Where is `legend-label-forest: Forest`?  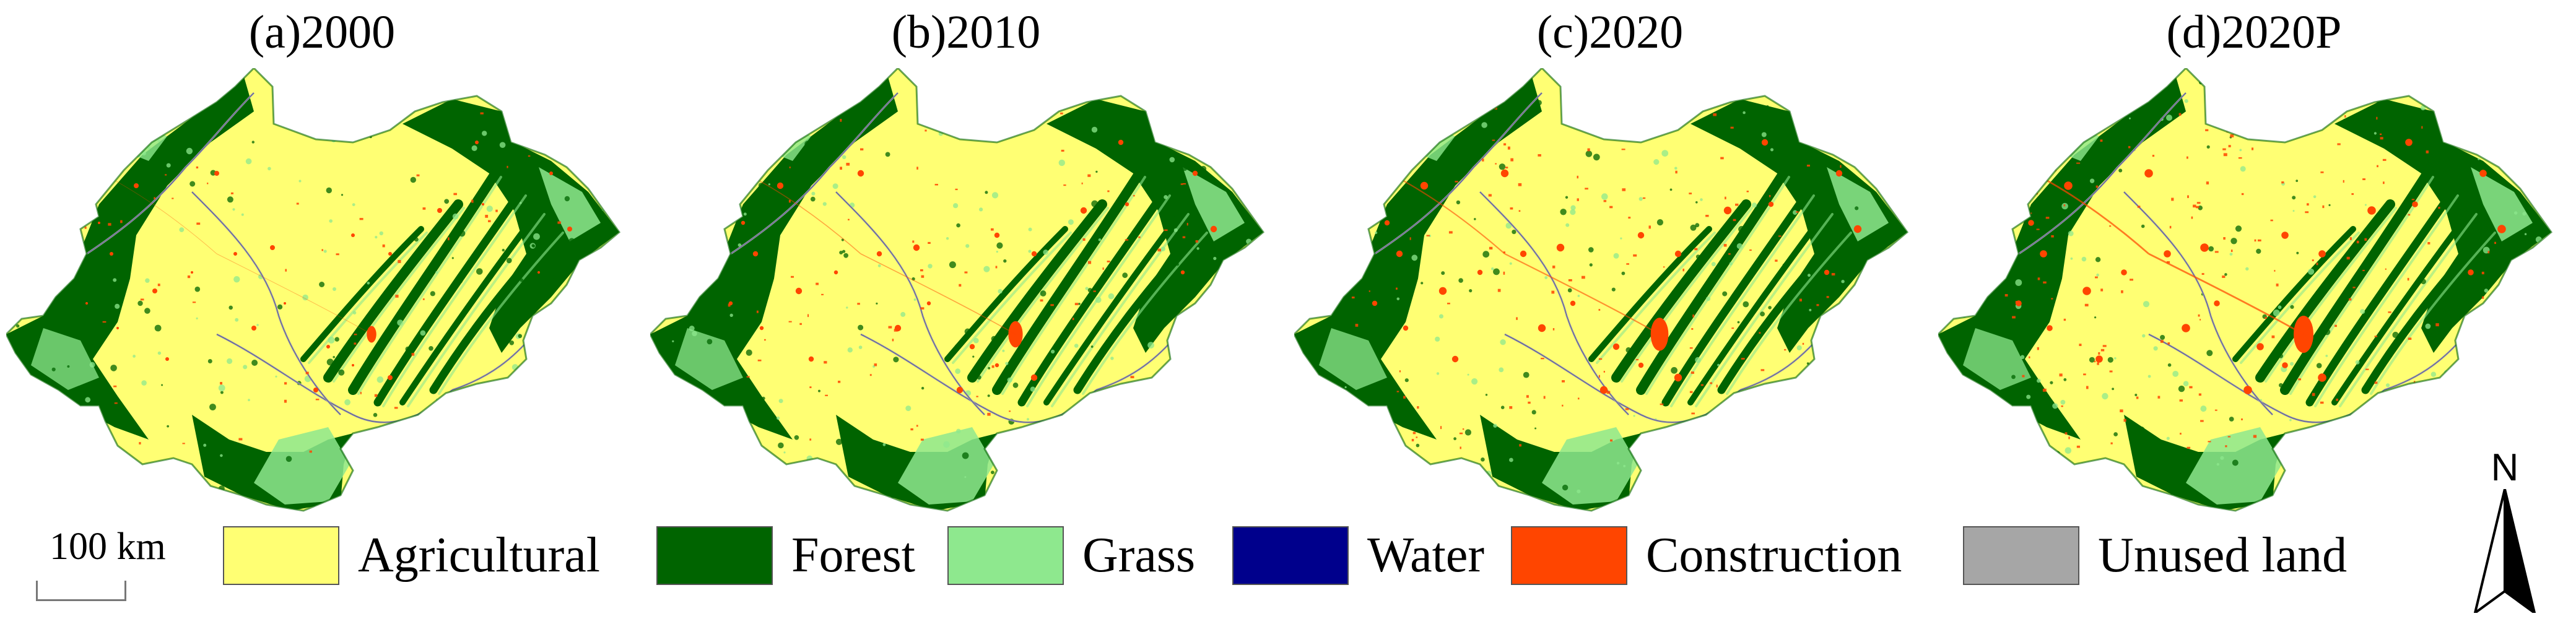
legend-label-forest: Forest is located at coordinates (853, 555).